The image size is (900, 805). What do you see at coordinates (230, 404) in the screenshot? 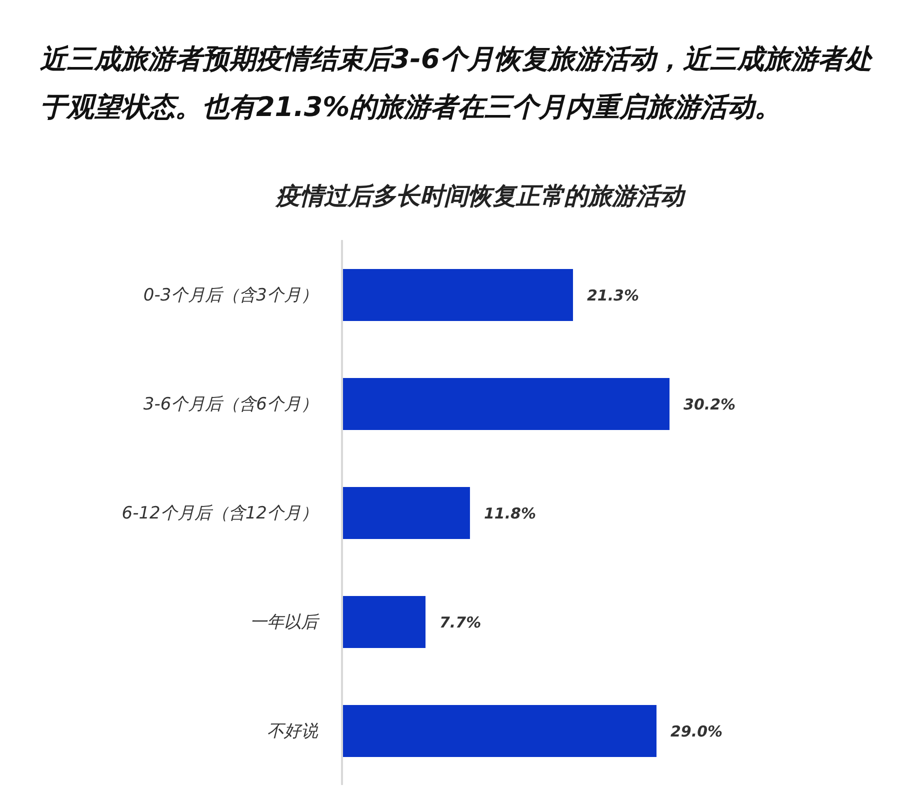
I see `y-tick-label: 3-6个月后（含6个月）` at bounding box center [230, 404].